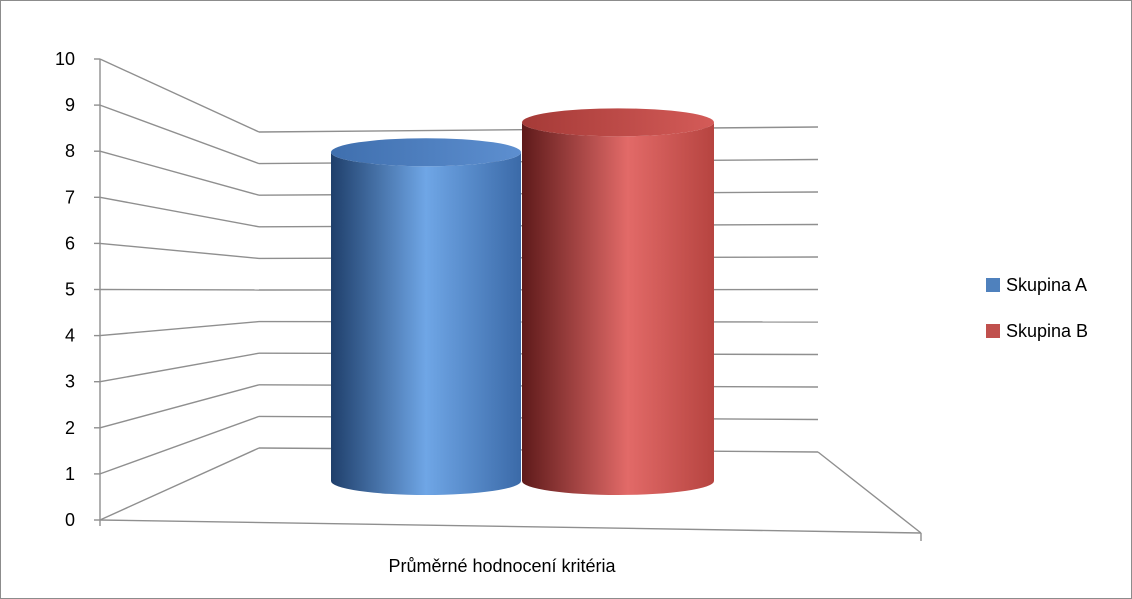  What do you see at coordinates (1047, 330) in the screenshot?
I see `legend-label-b: Skupina B` at bounding box center [1047, 330].